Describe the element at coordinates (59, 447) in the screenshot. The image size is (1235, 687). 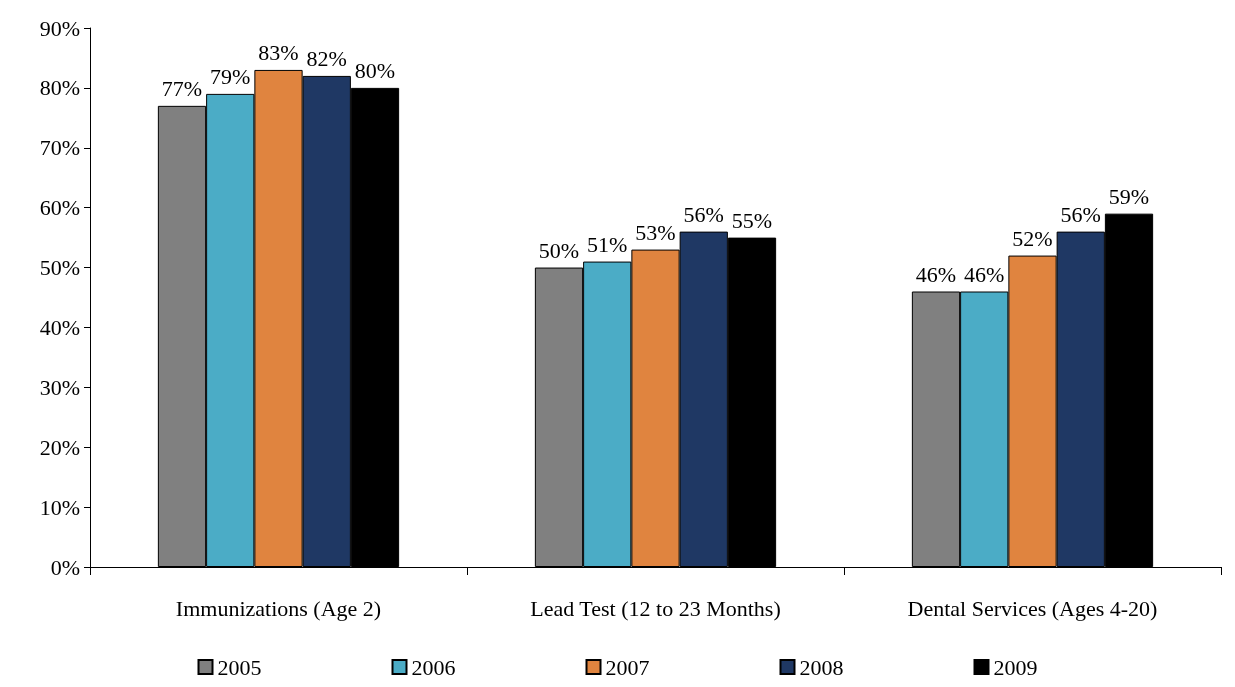
I see `y-tick-label: 20%` at that location.